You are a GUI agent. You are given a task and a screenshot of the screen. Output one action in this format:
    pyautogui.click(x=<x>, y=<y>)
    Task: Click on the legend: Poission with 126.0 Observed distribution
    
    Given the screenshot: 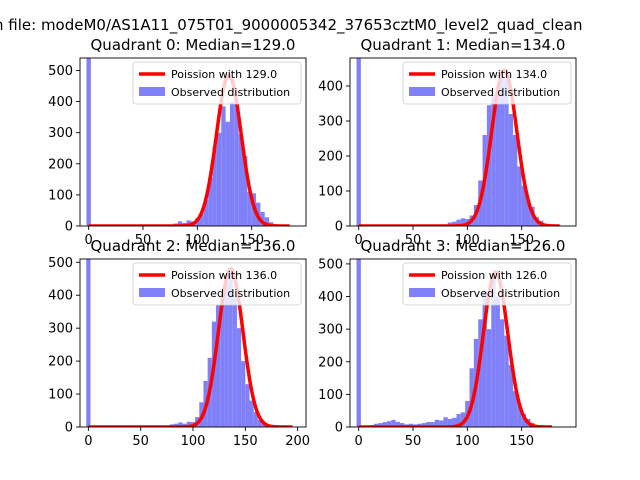 What is the action you would take?
    pyautogui.click(x=487, y=284)
    